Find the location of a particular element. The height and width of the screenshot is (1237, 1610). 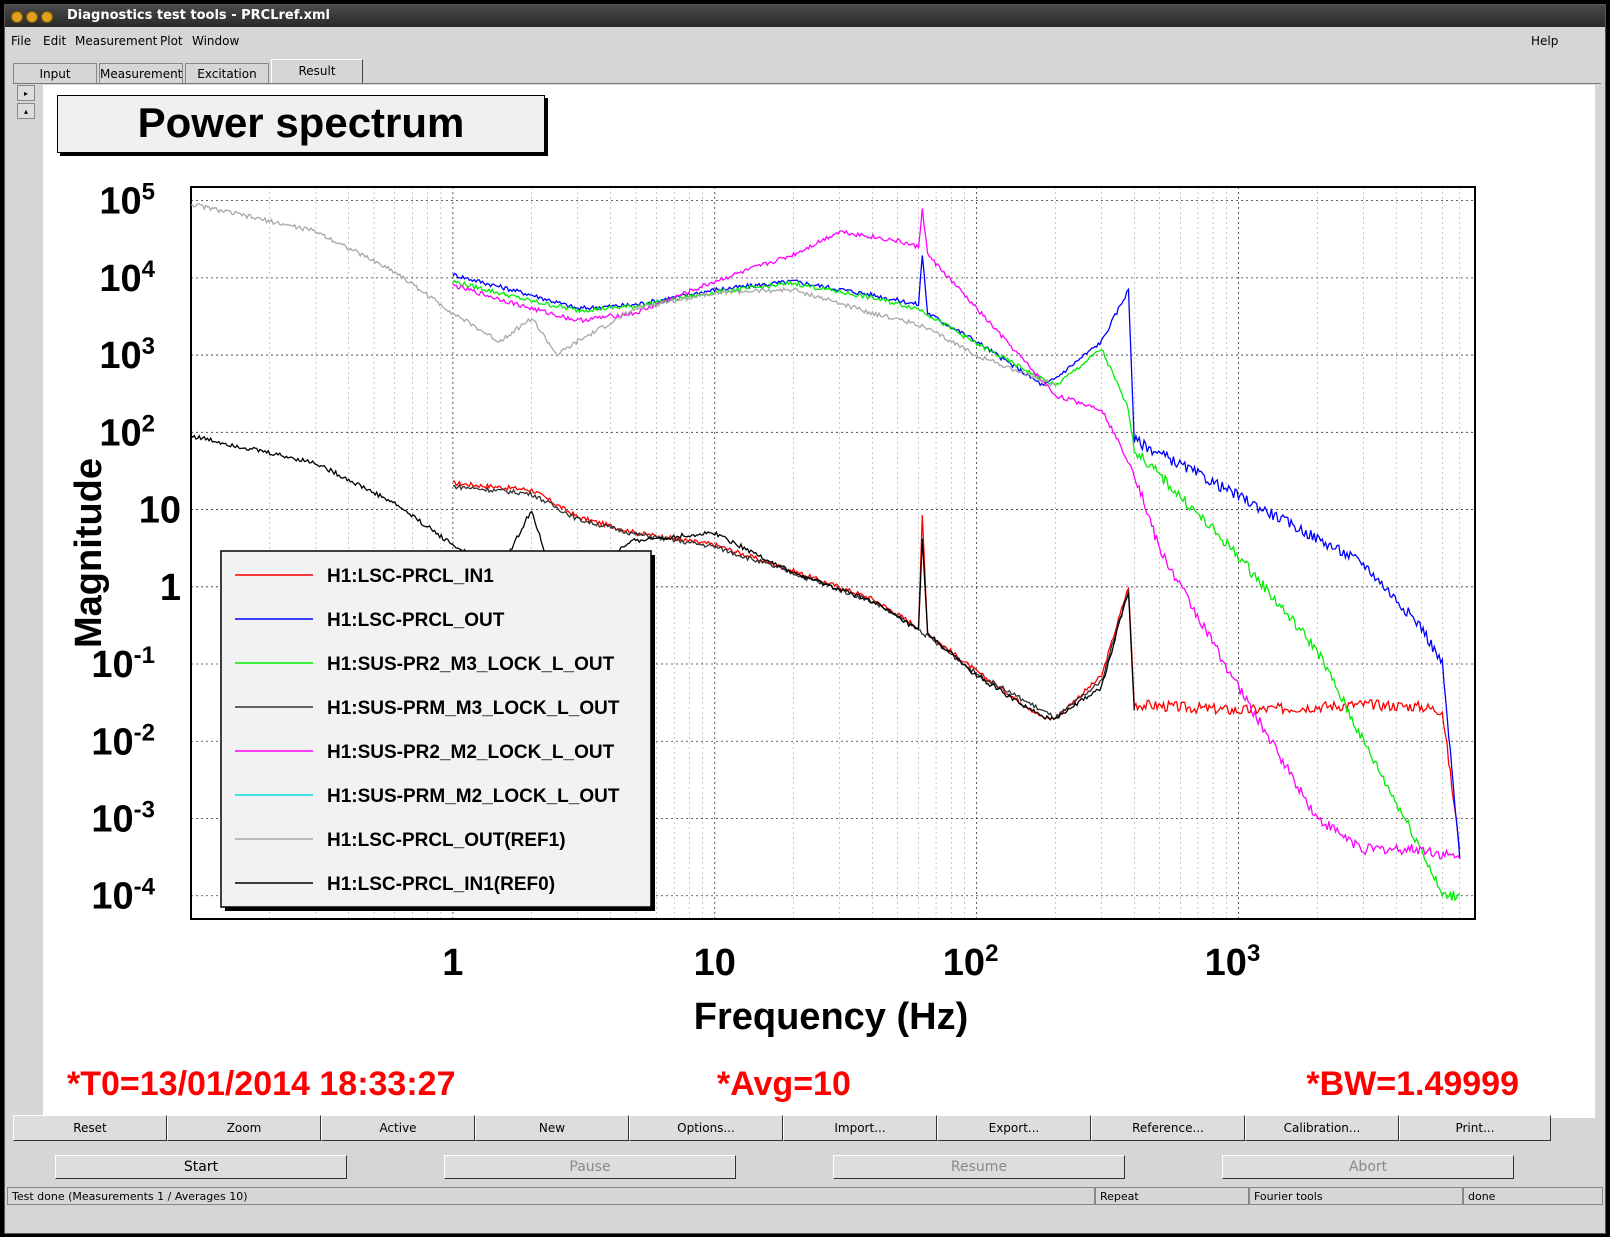

tab-result: Result is located at coordinates (317, 71).